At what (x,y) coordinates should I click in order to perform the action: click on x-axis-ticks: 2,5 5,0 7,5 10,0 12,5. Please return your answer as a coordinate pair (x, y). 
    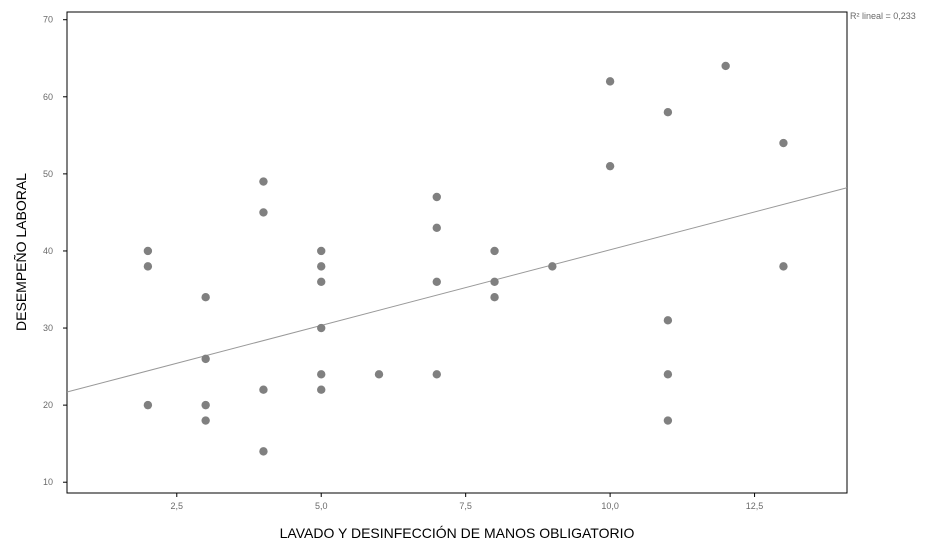
    Looking at the image, I should click on (467, 502).